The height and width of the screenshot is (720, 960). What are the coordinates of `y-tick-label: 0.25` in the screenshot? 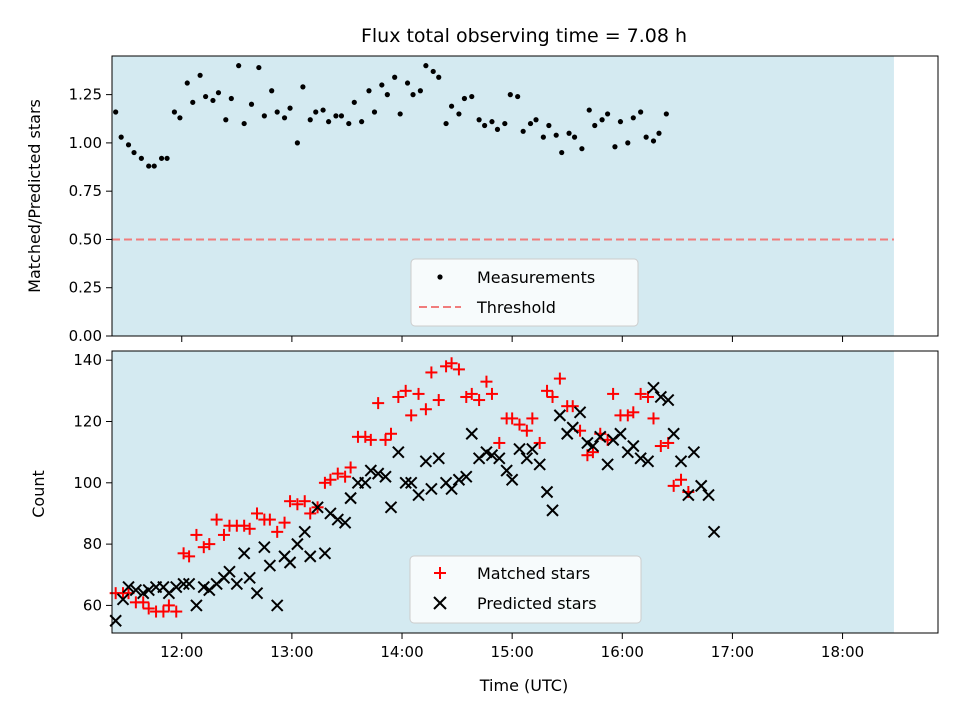 It's located at (85, 288).